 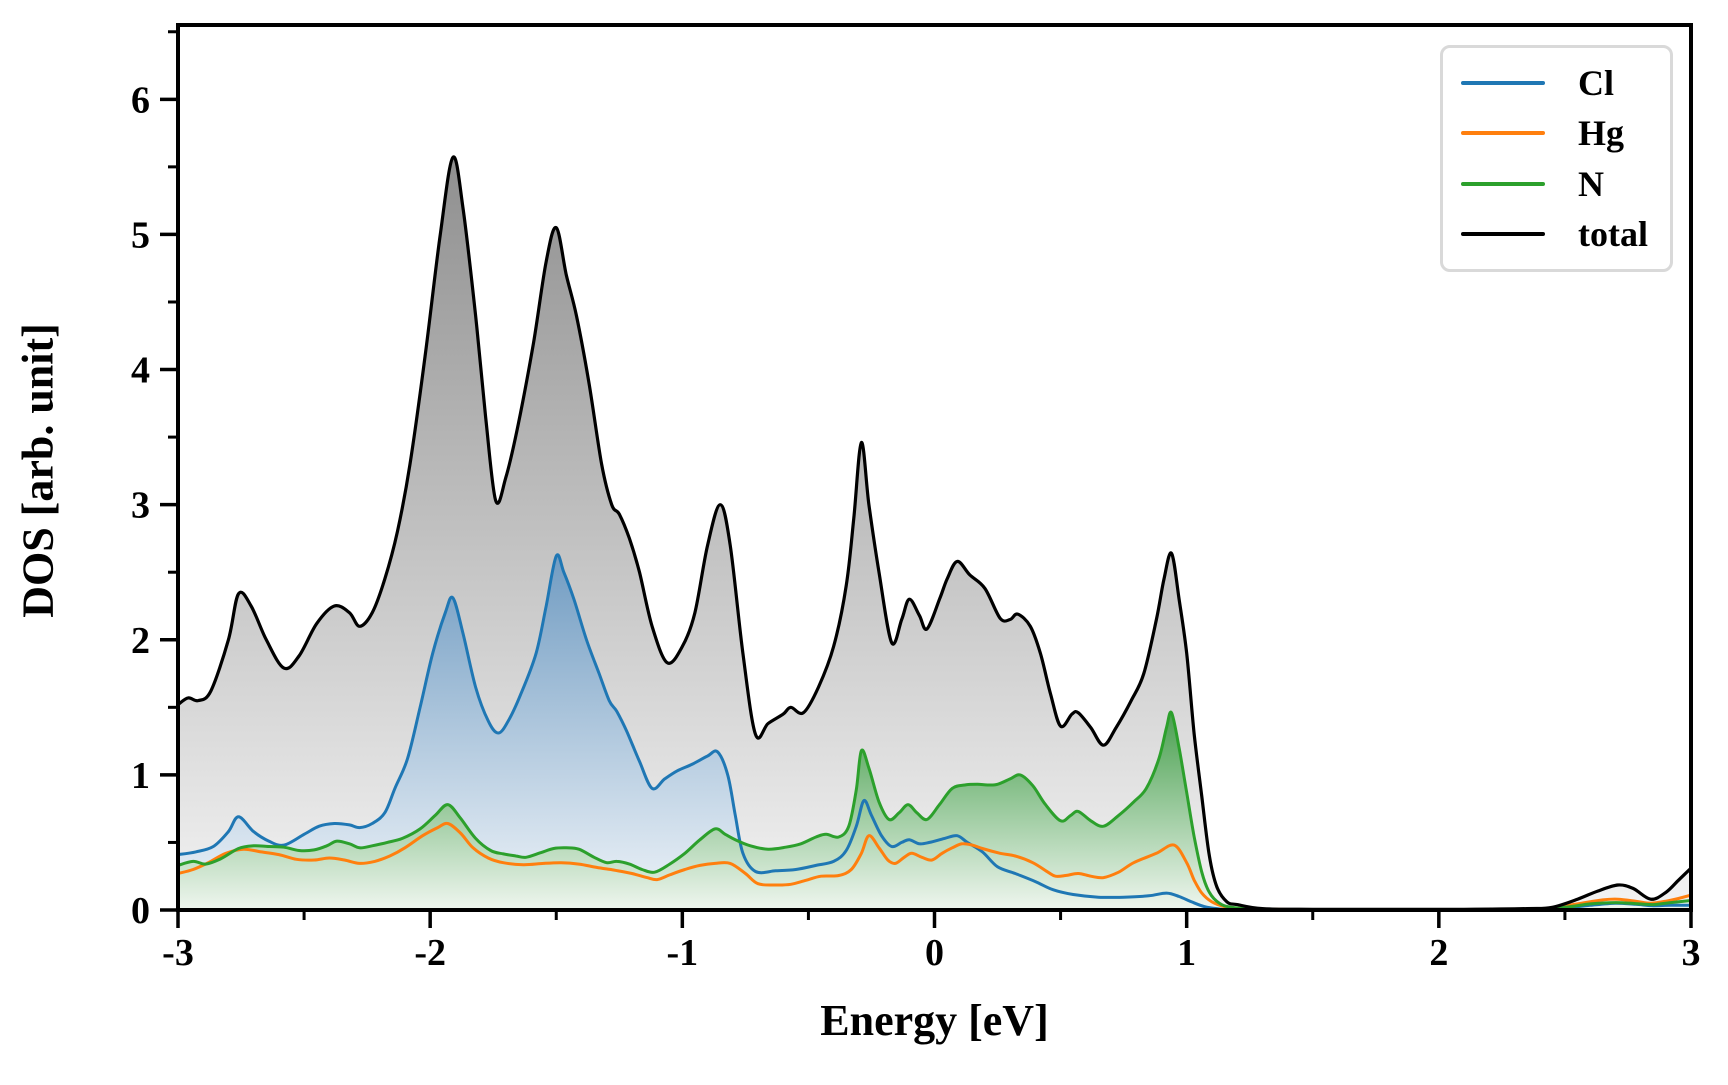 What do you see at coordinates (38, 470) in the screenshot?
I see `y-axis-title: DOS [arb. unit]` at bounding box center [38, 470].